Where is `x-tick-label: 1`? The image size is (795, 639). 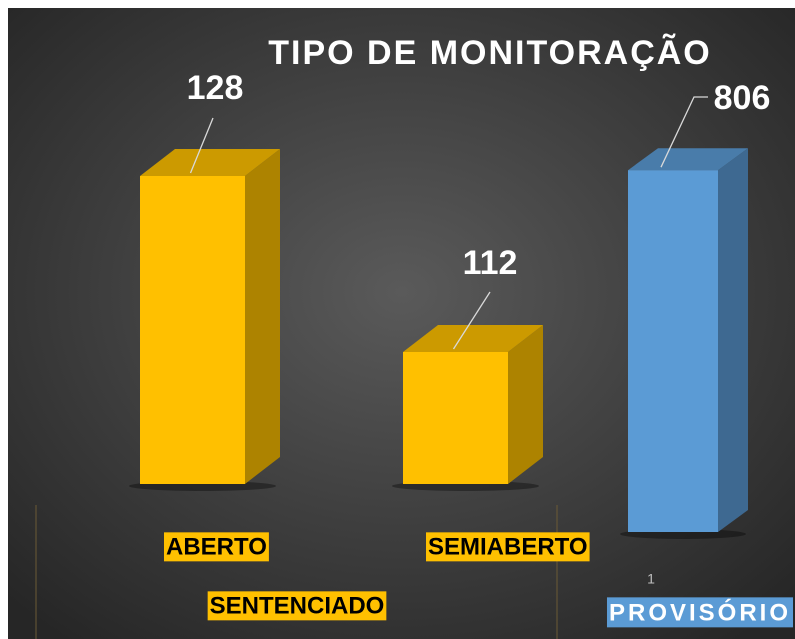
x-tick-label: 1 is located at coordinates (651, 579).